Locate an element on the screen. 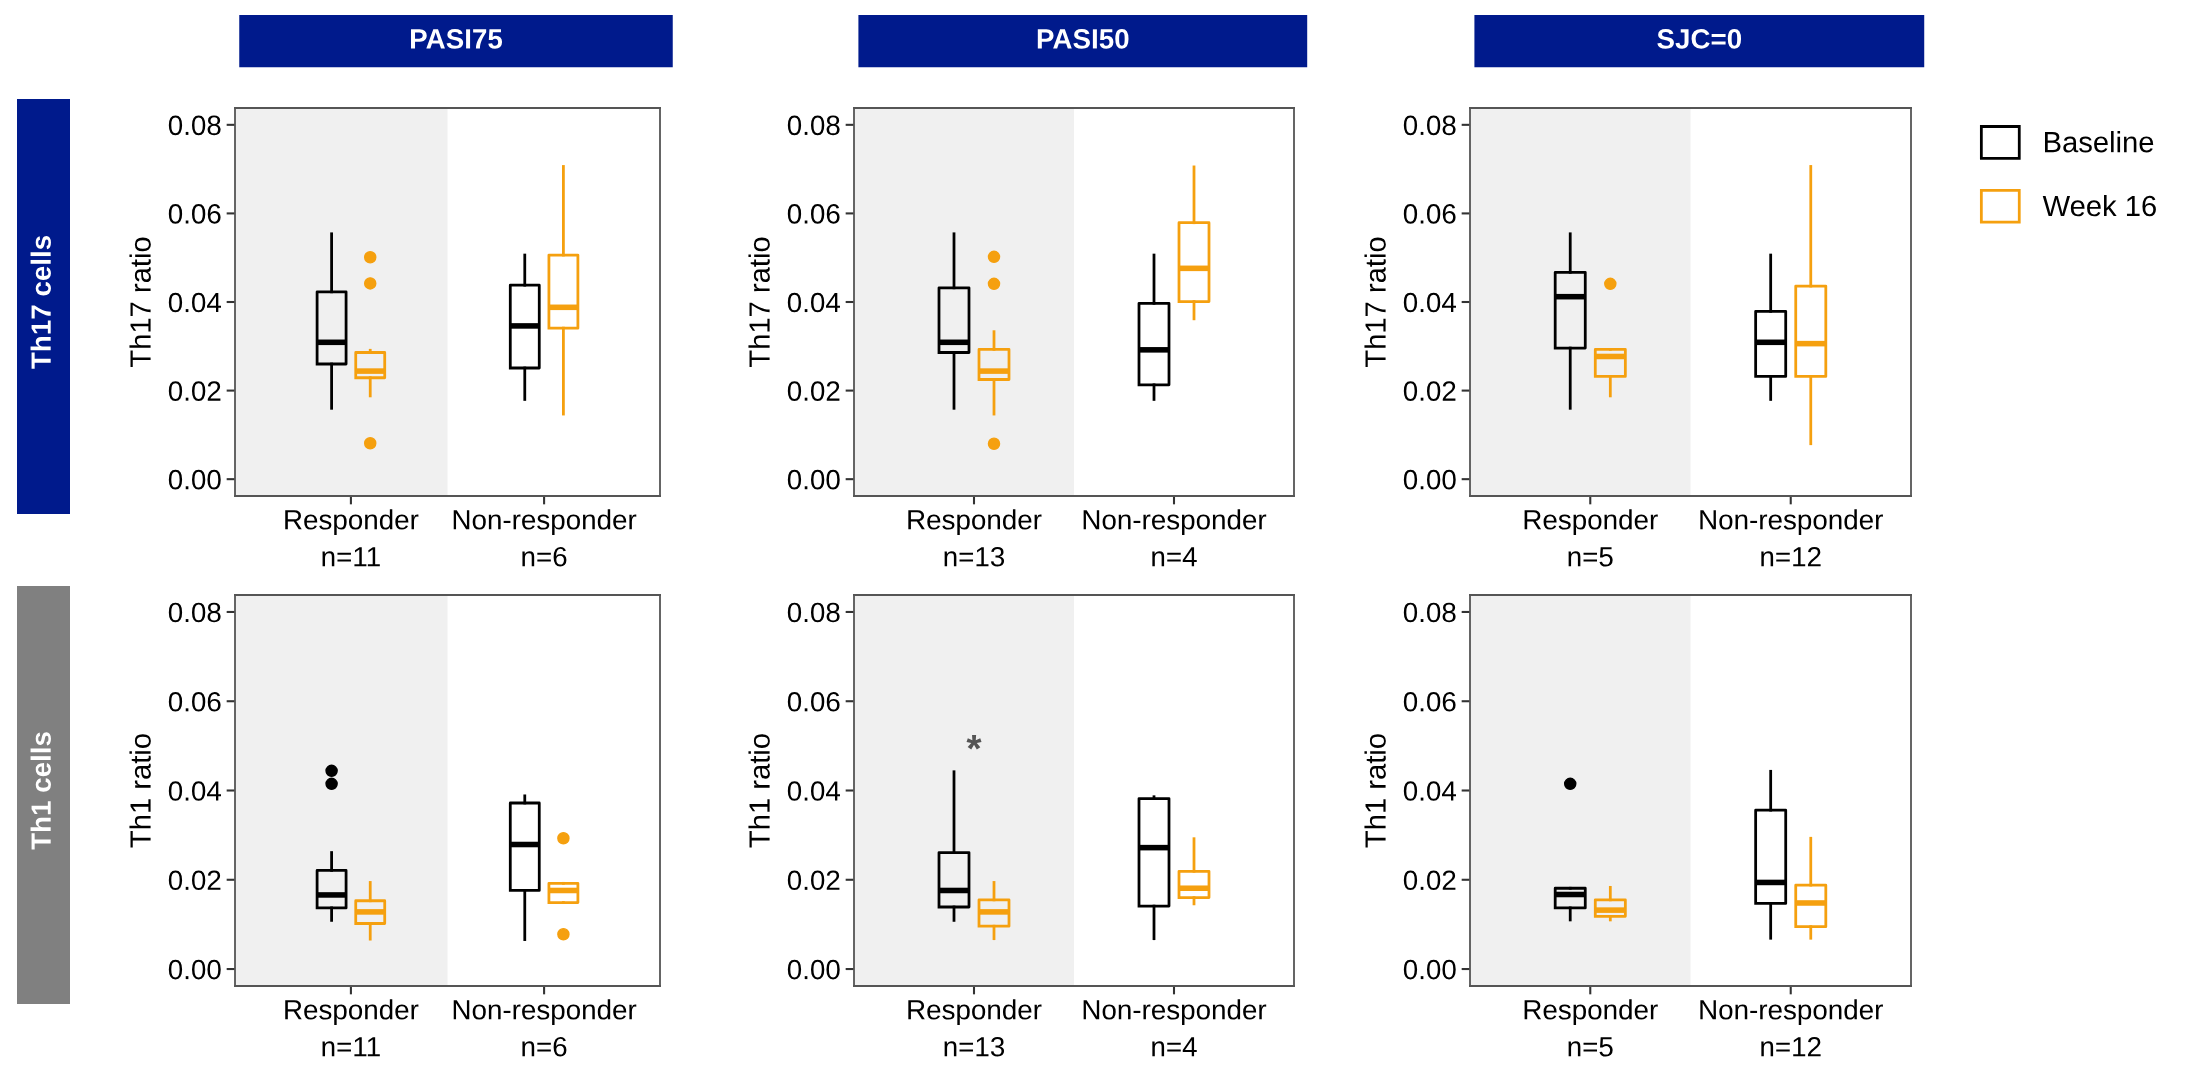 The width and height of the screenshot is (2210, 1067). annotation: * is located at coordinates (974, 742).